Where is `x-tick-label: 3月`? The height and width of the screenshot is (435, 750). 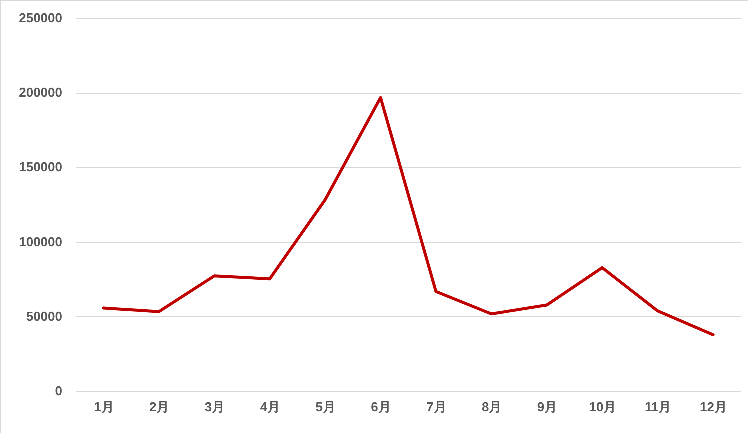 x-tick-label: 3月 is located at coordinates (215, 407).